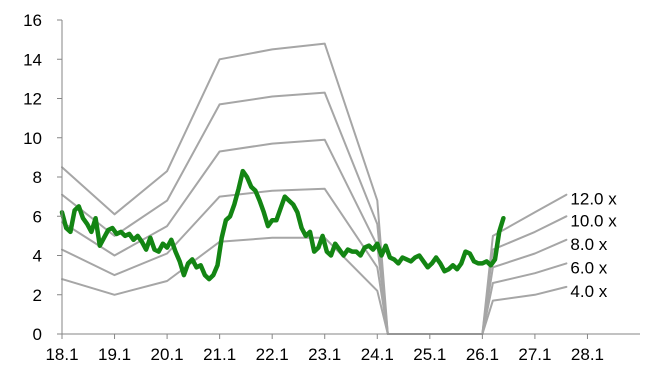 The height and width of the screenshot is (371, 648). I want to click on y-tick-label: 14, so click(32, 59).